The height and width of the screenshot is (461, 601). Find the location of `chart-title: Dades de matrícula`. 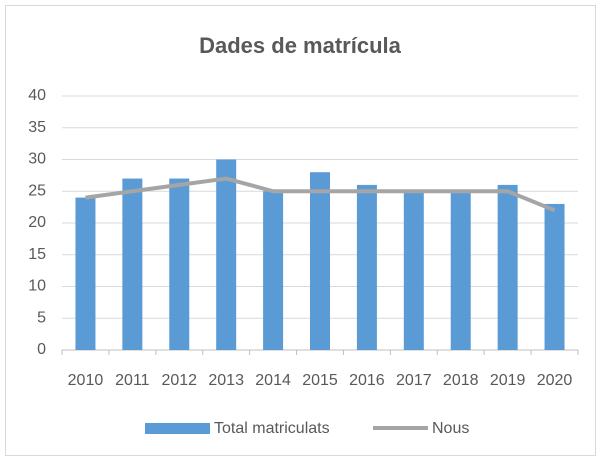

chart-title: Dades de matrícula is located at coordinates (300, 45).